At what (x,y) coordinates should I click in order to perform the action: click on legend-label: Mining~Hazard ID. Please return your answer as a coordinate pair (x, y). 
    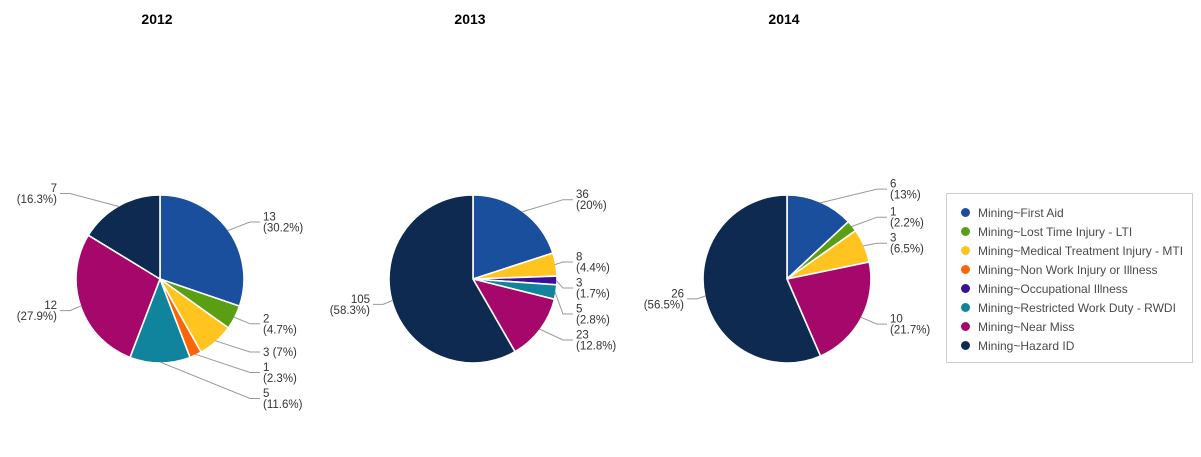
    Looking at the image, I should click on (1026, 345).